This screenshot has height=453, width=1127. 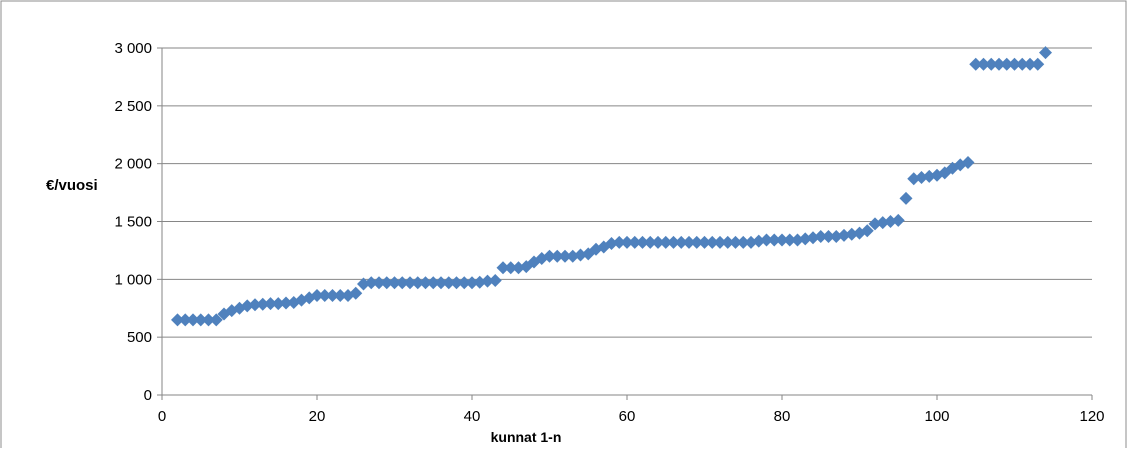 I want to click on x-tick-label: 120, so click(x=1091, y=416).